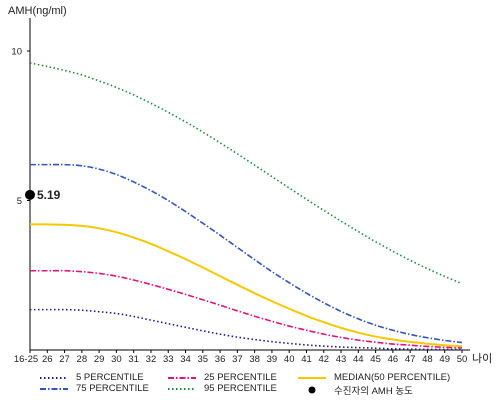 This screenshot has width=500, height=400. Describe the element at coordinates (462, 359) in the screenshot. I see `x-tick-label: 50` at that location.